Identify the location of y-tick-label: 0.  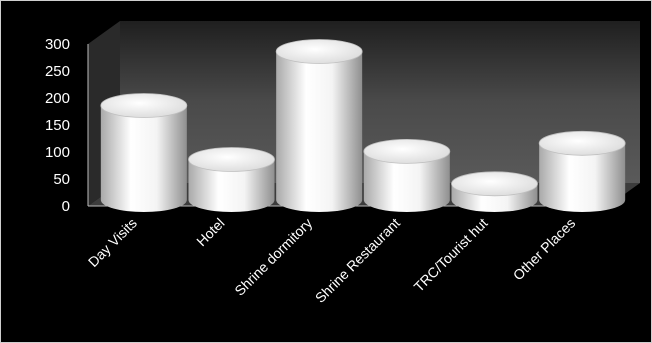
(66, 206).